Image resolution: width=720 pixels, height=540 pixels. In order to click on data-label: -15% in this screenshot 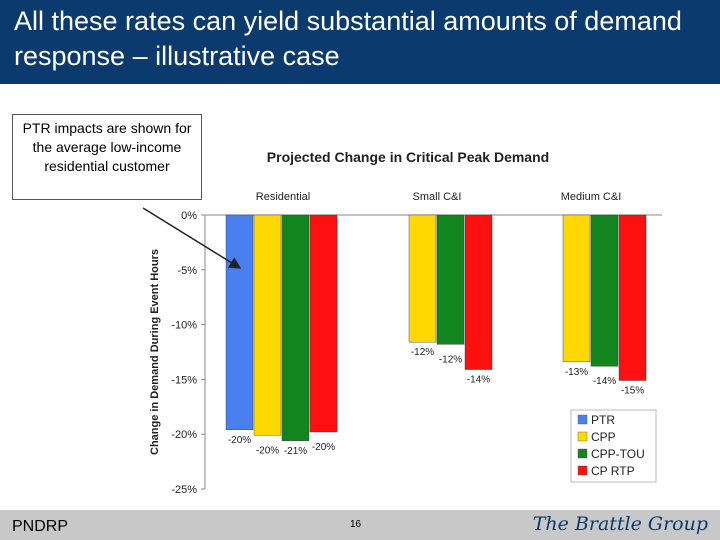, I will do `click(632, 390)`.